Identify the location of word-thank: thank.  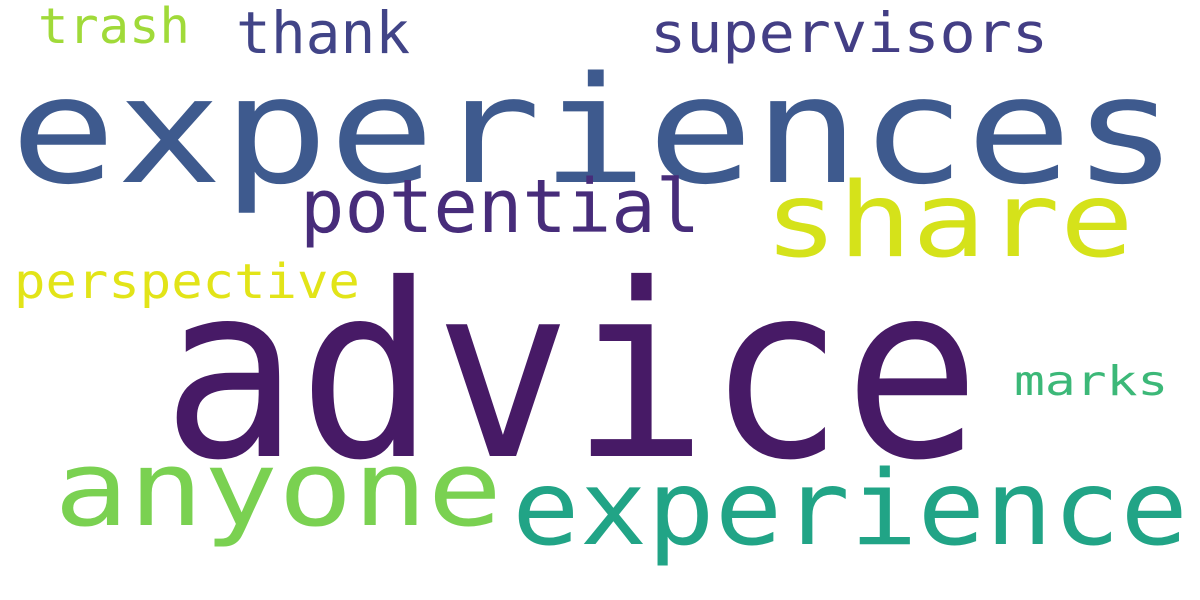
(323, 33).